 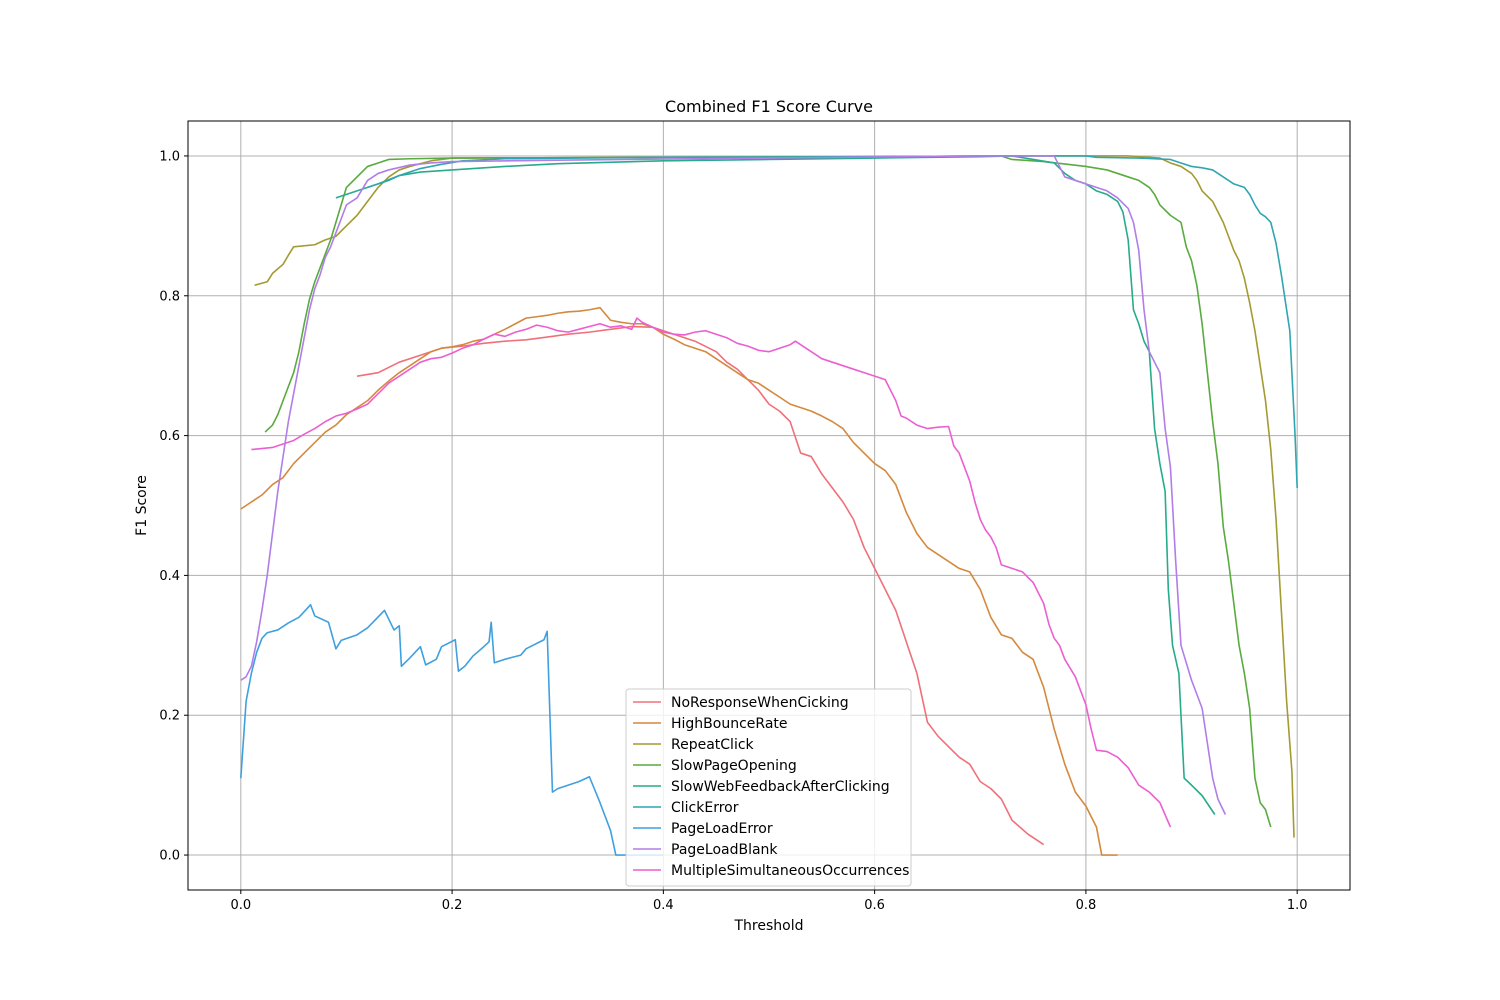 What do you see at coordinates (169, 436) in the screenshot?
I see `y-tick-label: 0.6` at bounding box center [169, 436].